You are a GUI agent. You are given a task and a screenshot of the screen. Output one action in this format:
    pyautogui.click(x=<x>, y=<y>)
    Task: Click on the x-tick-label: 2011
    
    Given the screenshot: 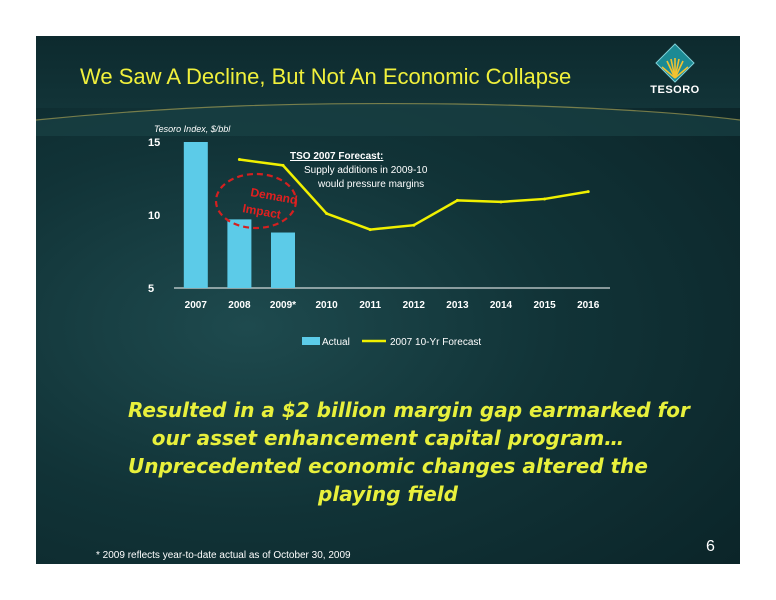 What is the action you would take?
    pyautogui.click(x=370, y=305)
    